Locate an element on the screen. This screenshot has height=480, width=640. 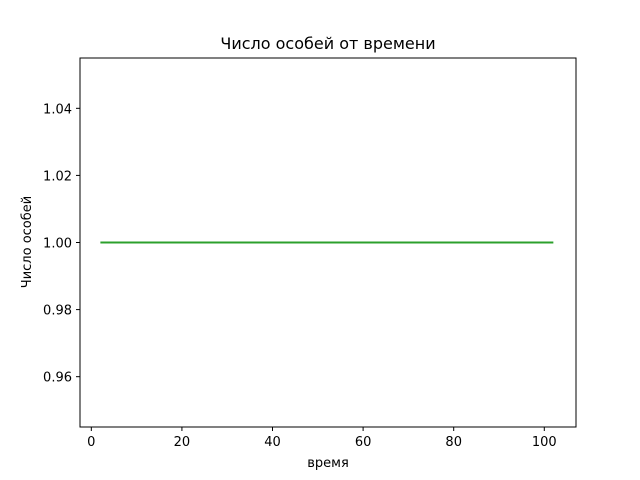
x-axis: 0 20 40 60 80 100 is located at coordinates (322, 438).